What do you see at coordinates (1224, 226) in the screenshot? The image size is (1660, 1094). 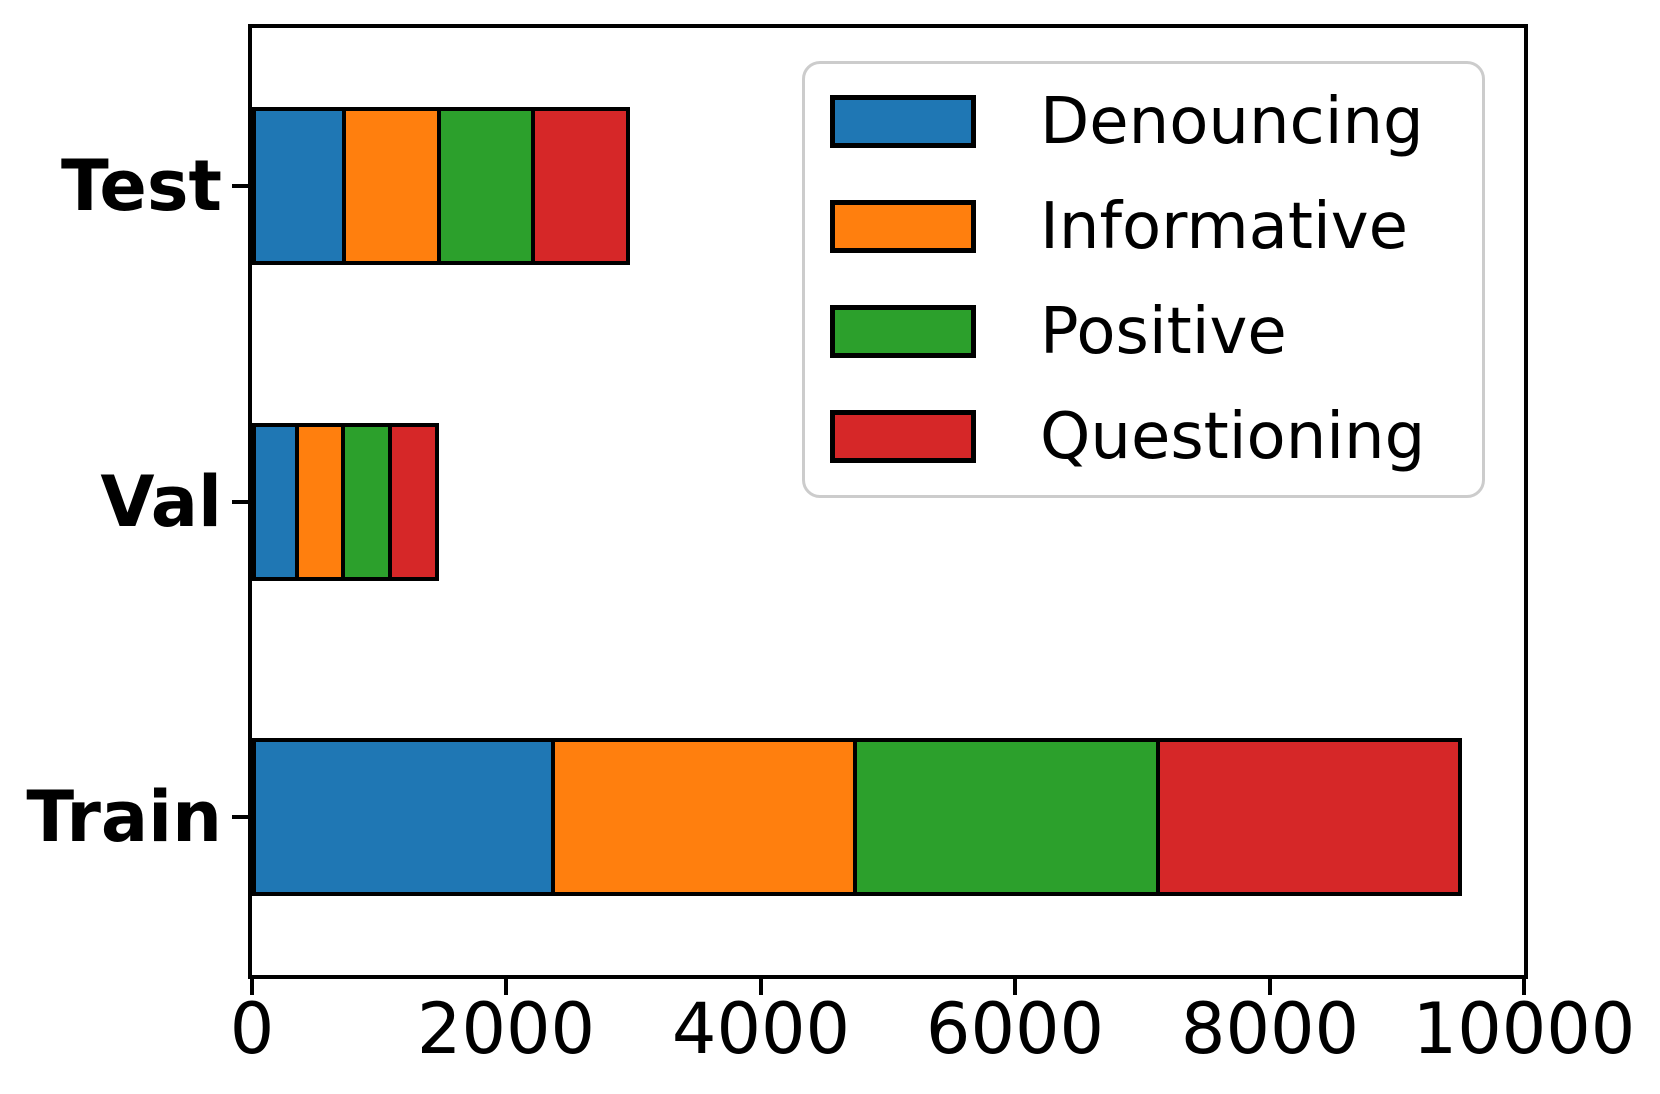 I see `legend-label: Informative` at bounding box center [1224, 226].